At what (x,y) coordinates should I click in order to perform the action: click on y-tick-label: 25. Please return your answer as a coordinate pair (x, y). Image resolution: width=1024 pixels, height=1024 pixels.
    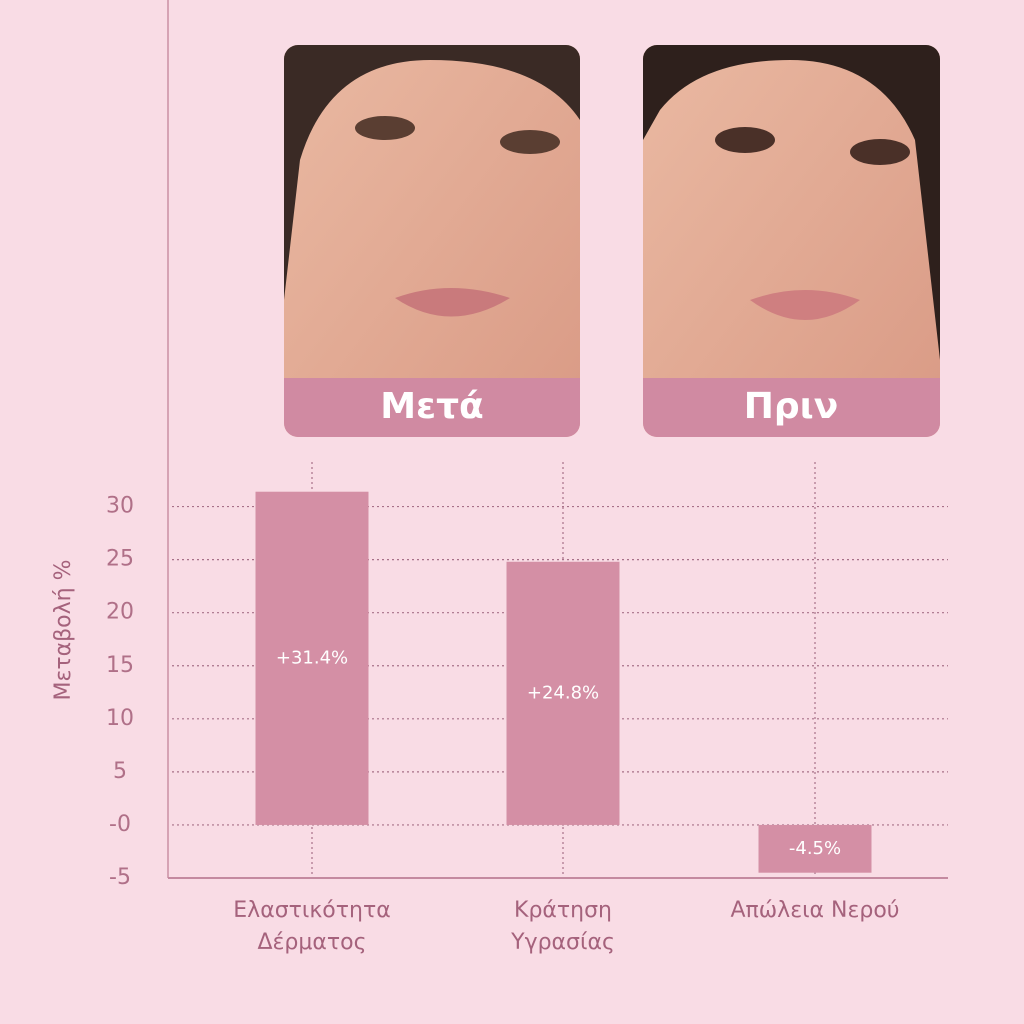
    Looking at the image, I should click on (120, 559).